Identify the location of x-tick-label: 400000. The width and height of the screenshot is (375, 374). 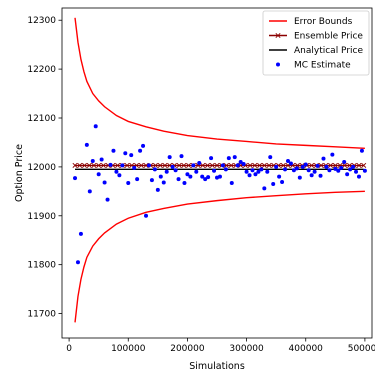
(306, 349).